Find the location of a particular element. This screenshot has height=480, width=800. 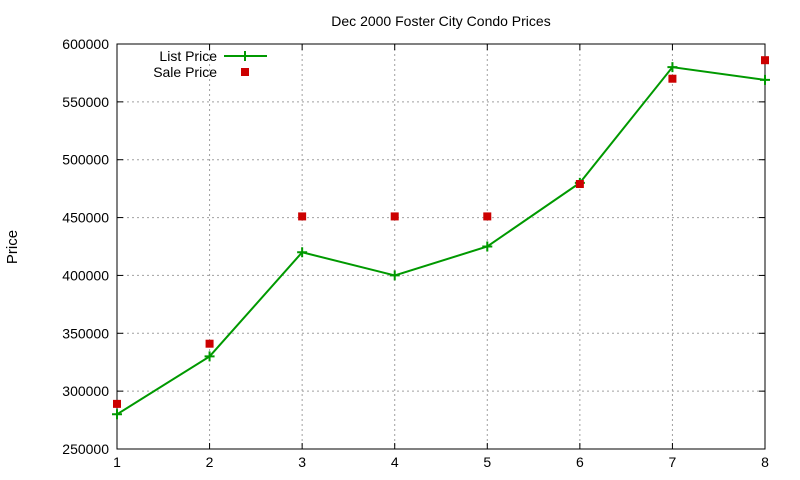

y-tick-label: 450000 is located at coordinates (85, 218).